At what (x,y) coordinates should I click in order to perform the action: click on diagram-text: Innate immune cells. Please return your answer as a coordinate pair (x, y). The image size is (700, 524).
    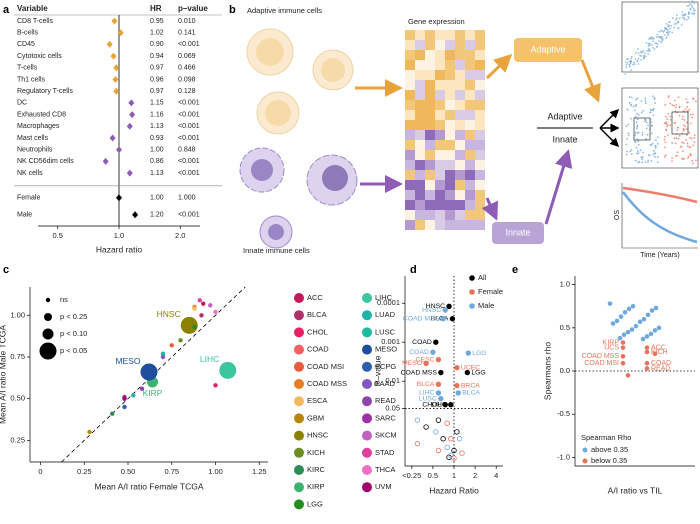
    Looking at the image, I should click on (276, 250).